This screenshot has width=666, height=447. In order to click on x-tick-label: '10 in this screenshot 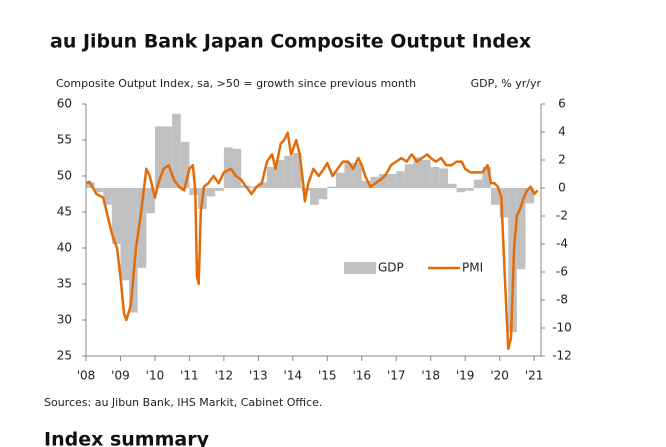, I will do `click(155, 376)`.